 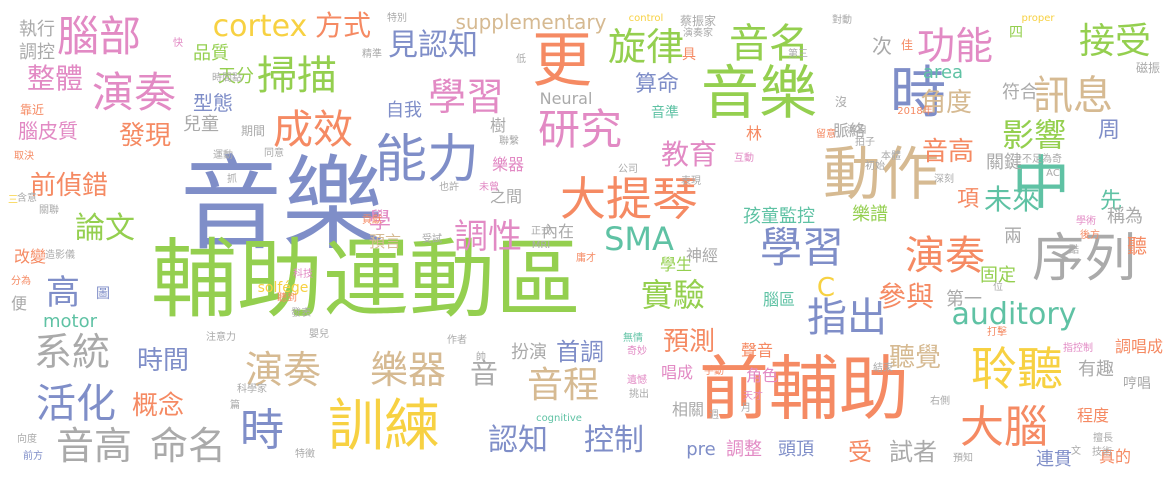 What do you see at coordinates (842, 20) in the screenshot?
I see `cloud-word: 對動` at bounding box center [842, 20].